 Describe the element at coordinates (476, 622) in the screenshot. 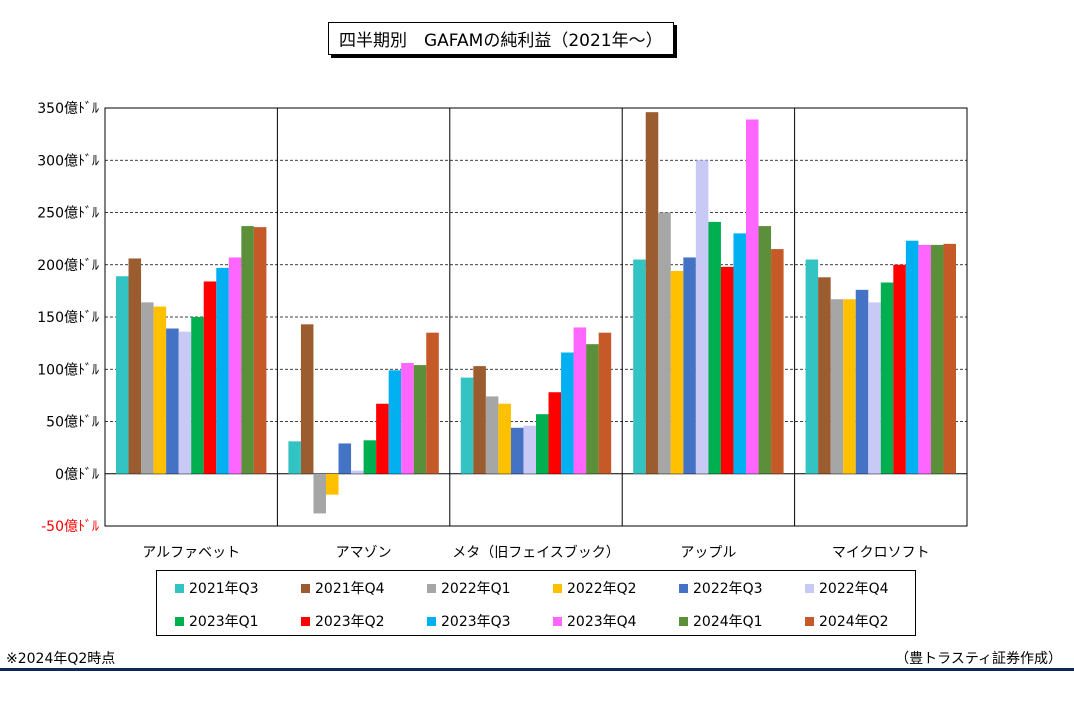

I see `legend-label: 2023年Q3` at that location.